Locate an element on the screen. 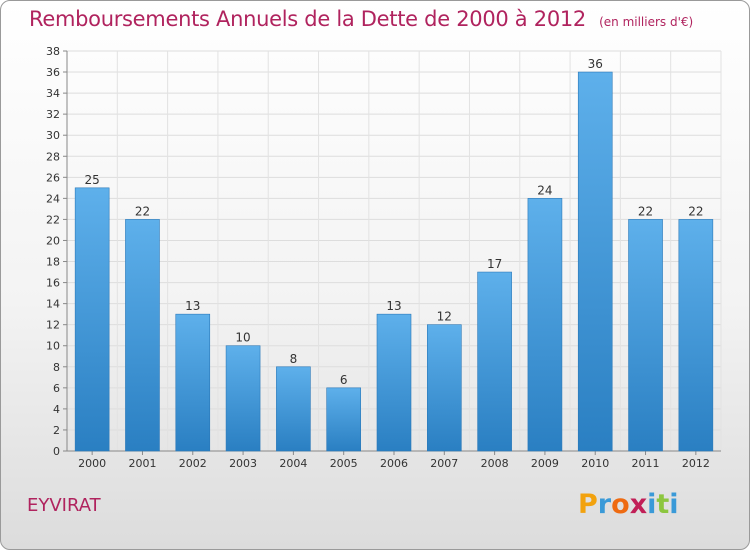  x-tick-label: 2003 is located at coordinates (243, 463).